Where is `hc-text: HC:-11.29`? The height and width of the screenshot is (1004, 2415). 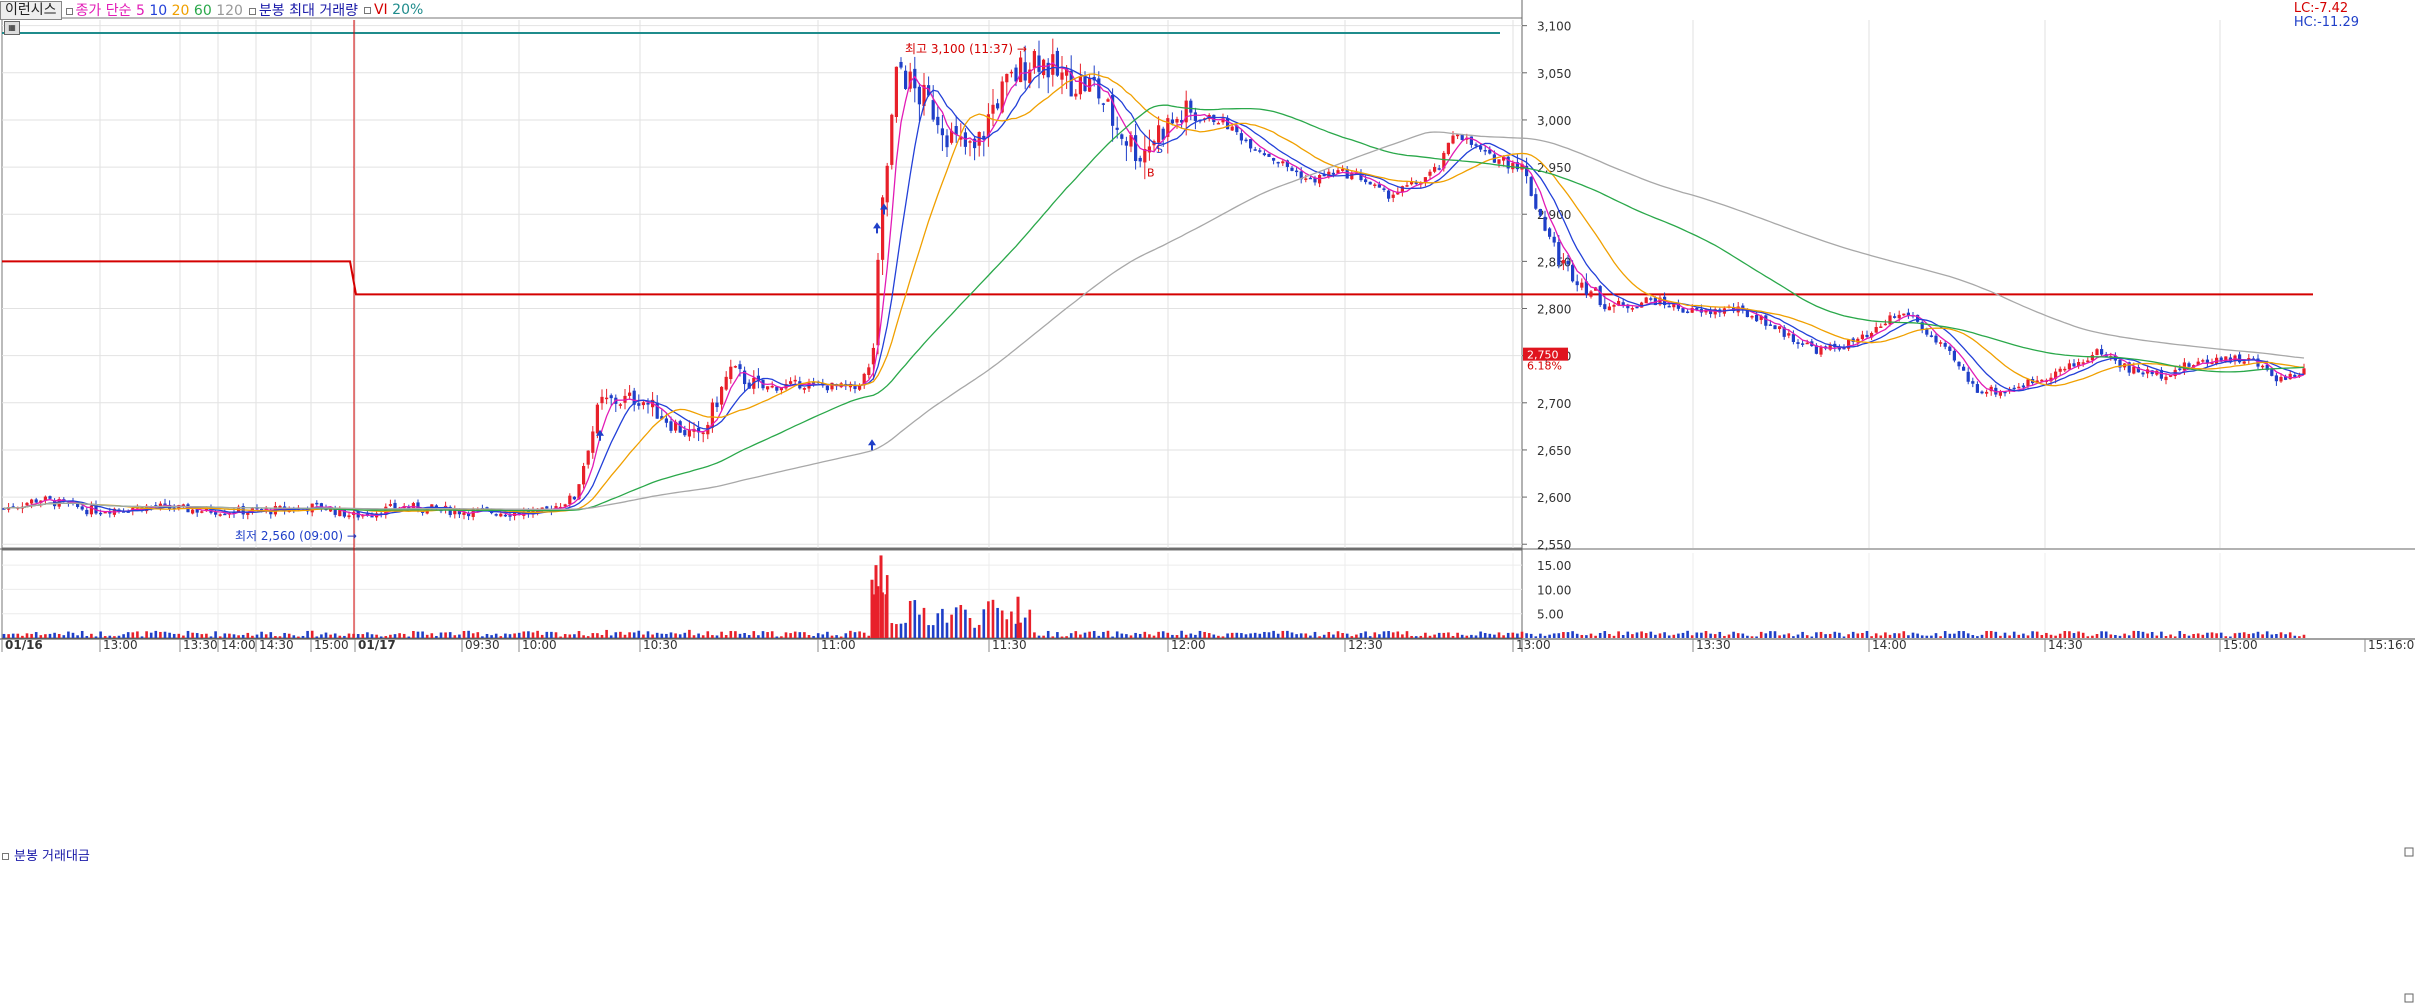 hc-text: HC:-11.29 is located at coordinates (2326, 22).